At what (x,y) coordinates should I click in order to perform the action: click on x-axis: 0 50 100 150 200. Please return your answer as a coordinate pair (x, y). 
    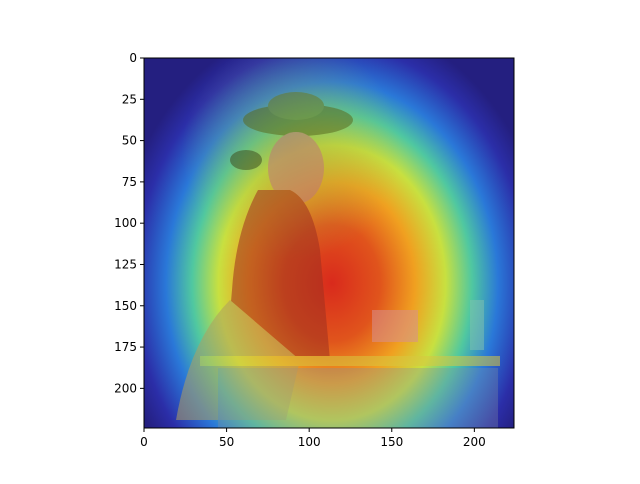
    Looking at the image, I should click on (313, 438).